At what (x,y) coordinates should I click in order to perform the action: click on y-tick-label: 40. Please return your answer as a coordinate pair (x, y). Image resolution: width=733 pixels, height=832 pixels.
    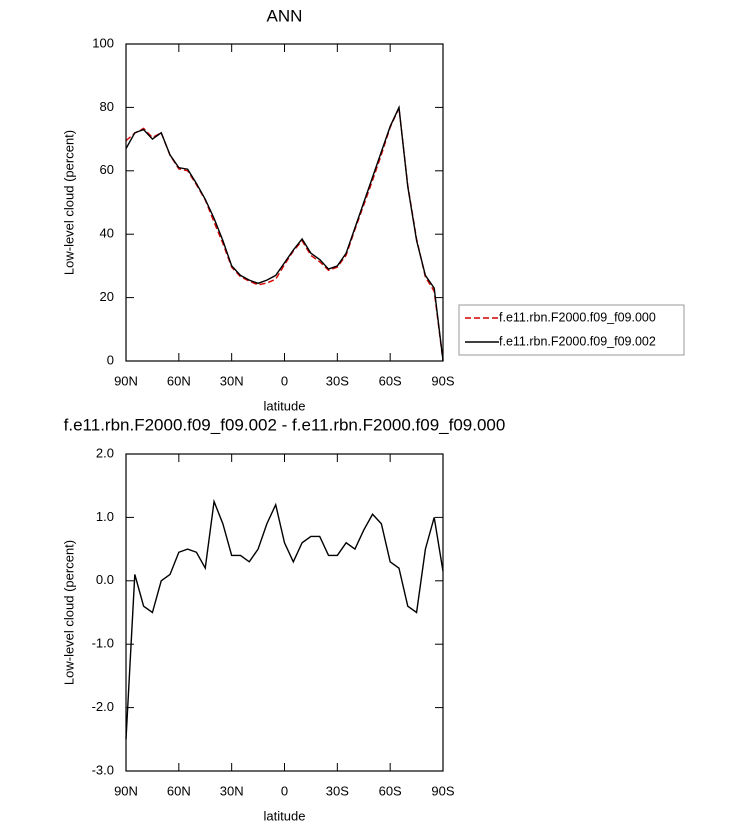
    Looking at the image, I should click on (107, 233).